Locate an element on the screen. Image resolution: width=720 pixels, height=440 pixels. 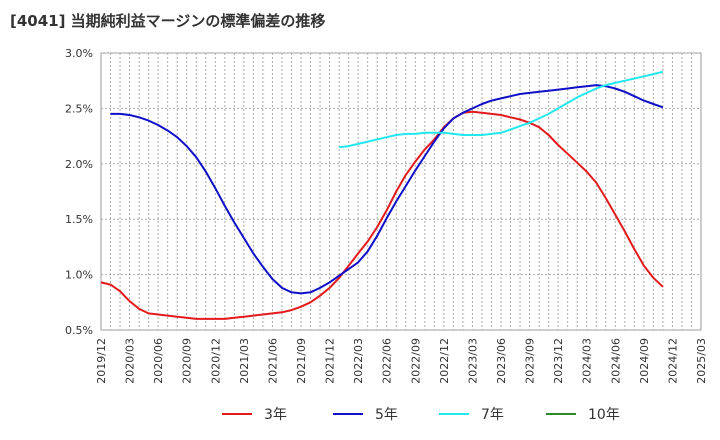
legend-label: 7年 is located at coordinates (492, 415).